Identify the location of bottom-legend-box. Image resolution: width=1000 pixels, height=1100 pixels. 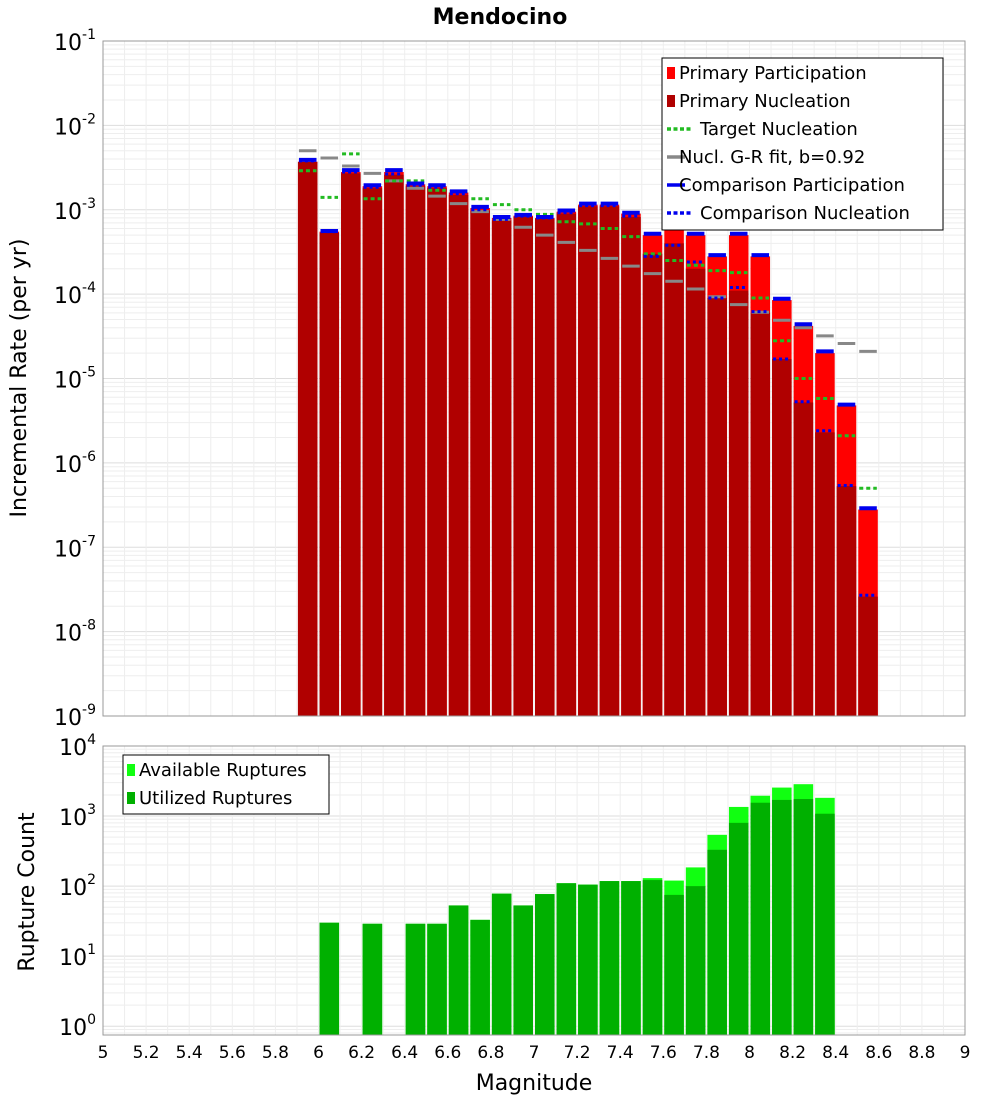
(226, 784).